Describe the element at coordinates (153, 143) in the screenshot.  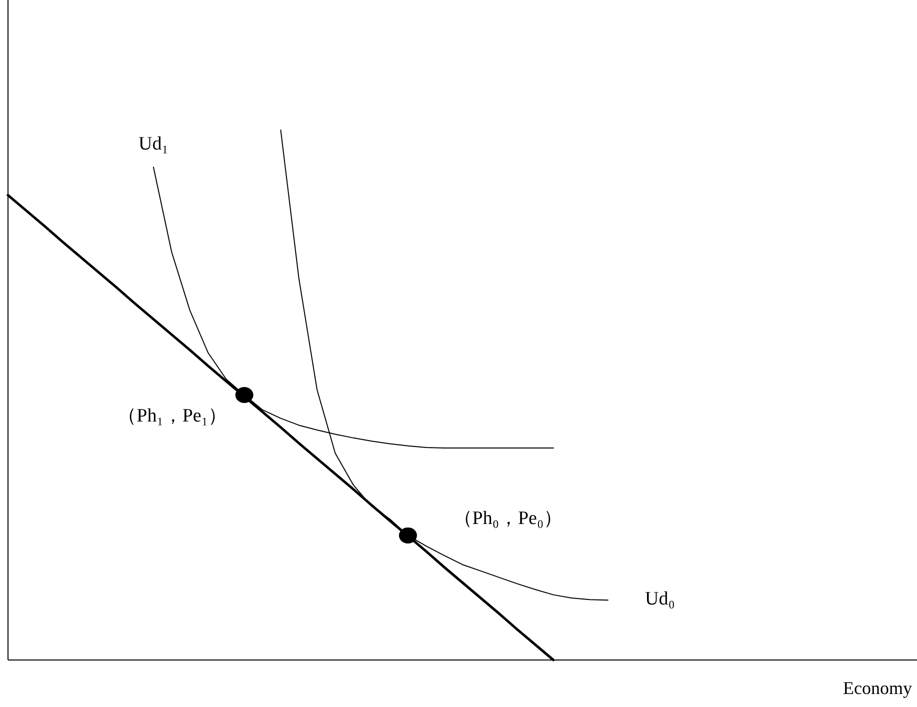
I see `annotation: Ud₁` at that location.